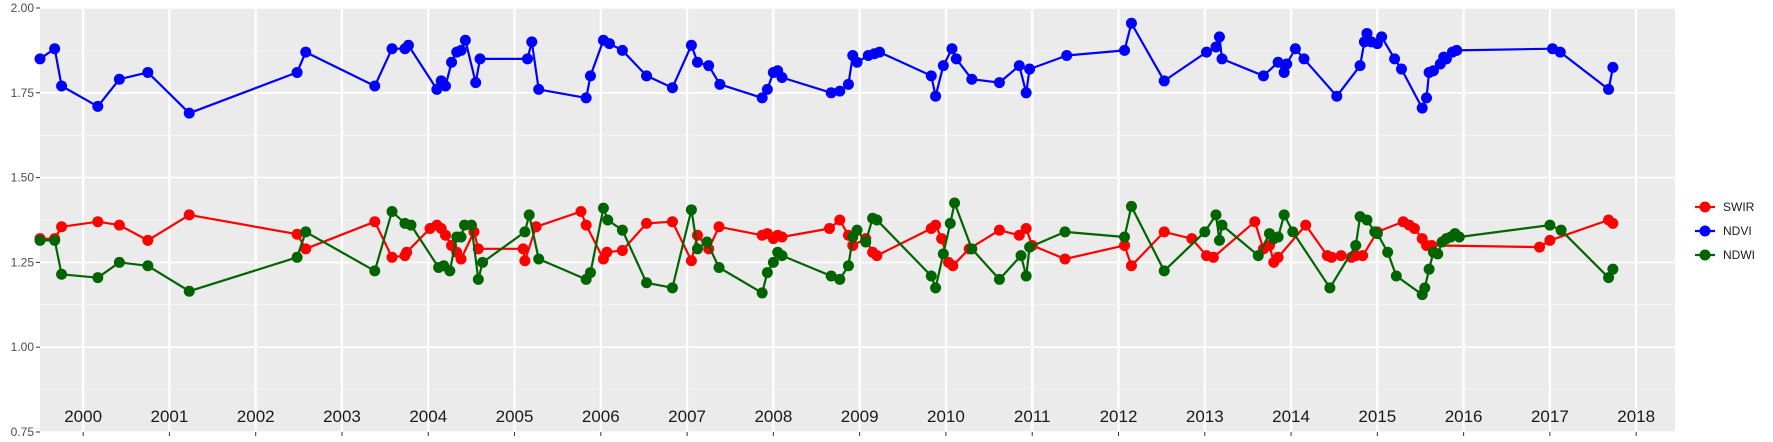 This screenshot has height=442, width=1773. Describe the element at coordinates (1205, 416) in the screenshot. I see `year-label: 2013` at that location.